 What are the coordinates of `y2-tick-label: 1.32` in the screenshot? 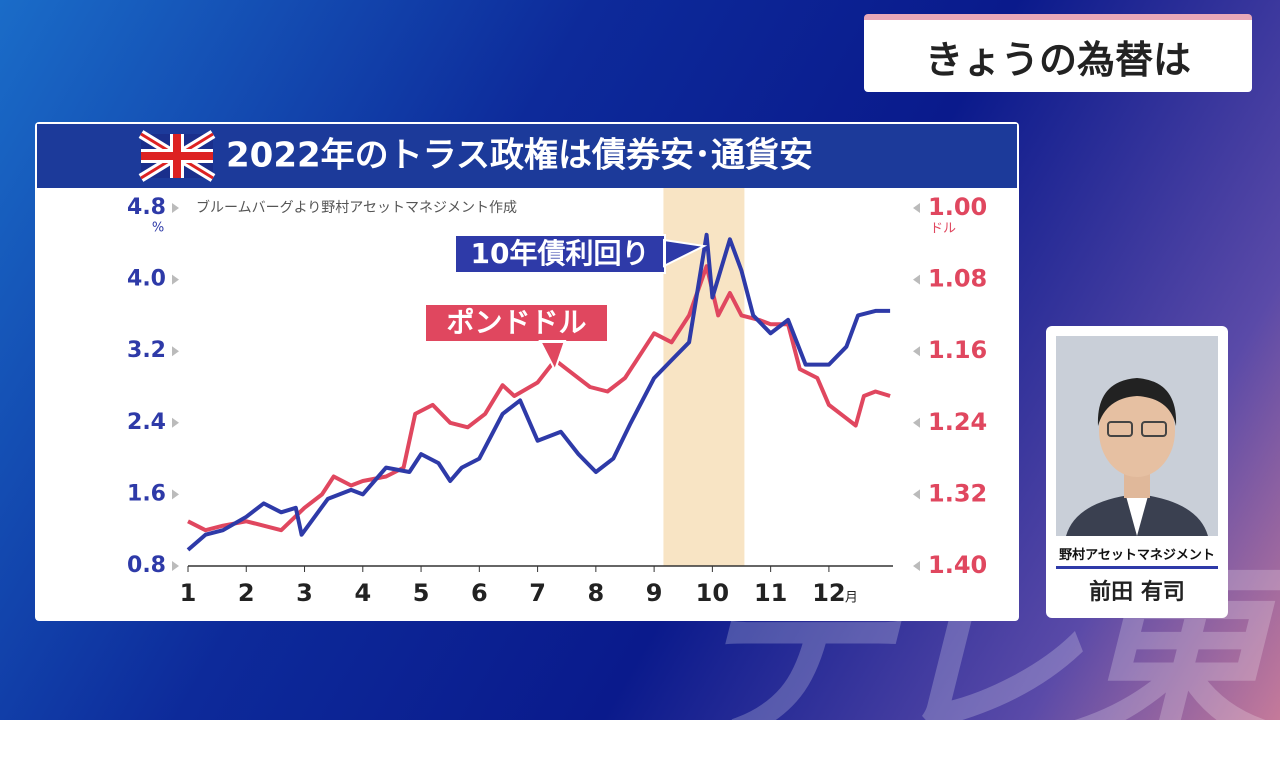 It's located at (957, 493).